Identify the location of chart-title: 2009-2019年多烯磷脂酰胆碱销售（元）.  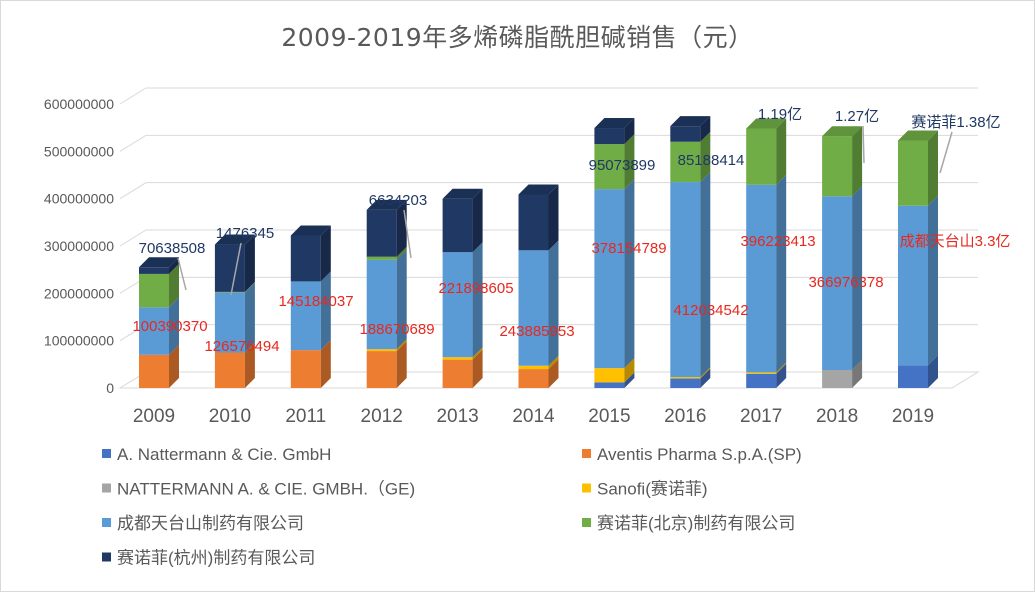
(517, 37).